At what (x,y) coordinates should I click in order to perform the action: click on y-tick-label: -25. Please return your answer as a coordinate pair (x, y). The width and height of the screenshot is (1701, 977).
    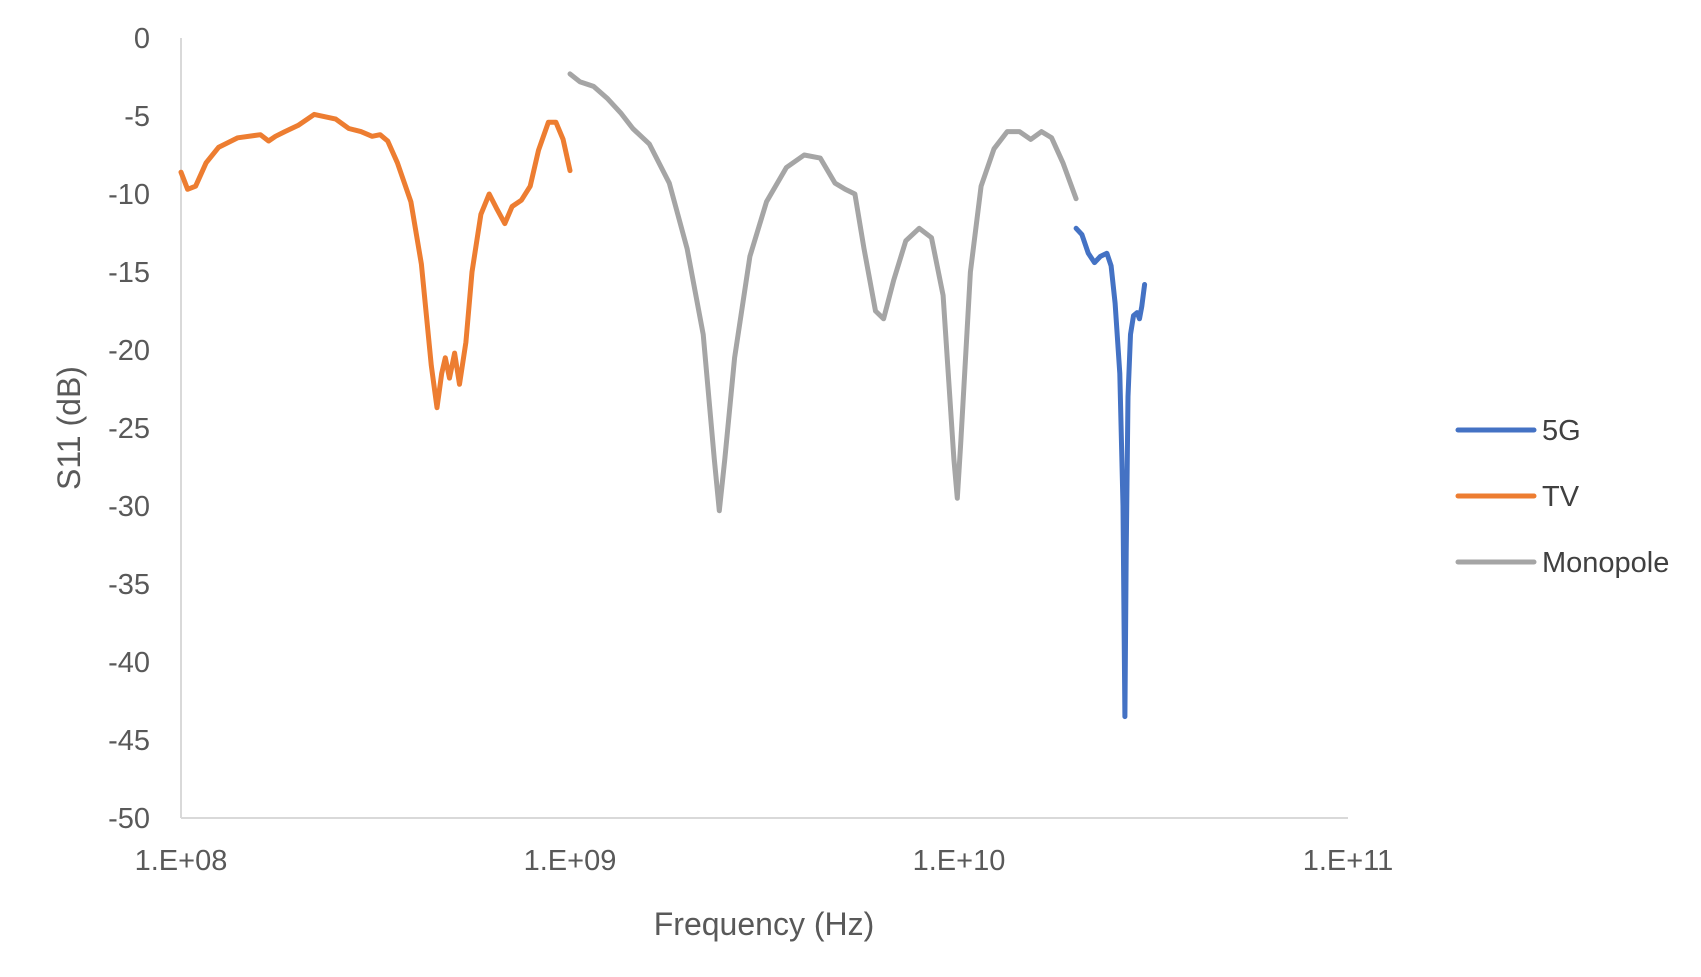
    Looking at the image, I should click on (129, 429).